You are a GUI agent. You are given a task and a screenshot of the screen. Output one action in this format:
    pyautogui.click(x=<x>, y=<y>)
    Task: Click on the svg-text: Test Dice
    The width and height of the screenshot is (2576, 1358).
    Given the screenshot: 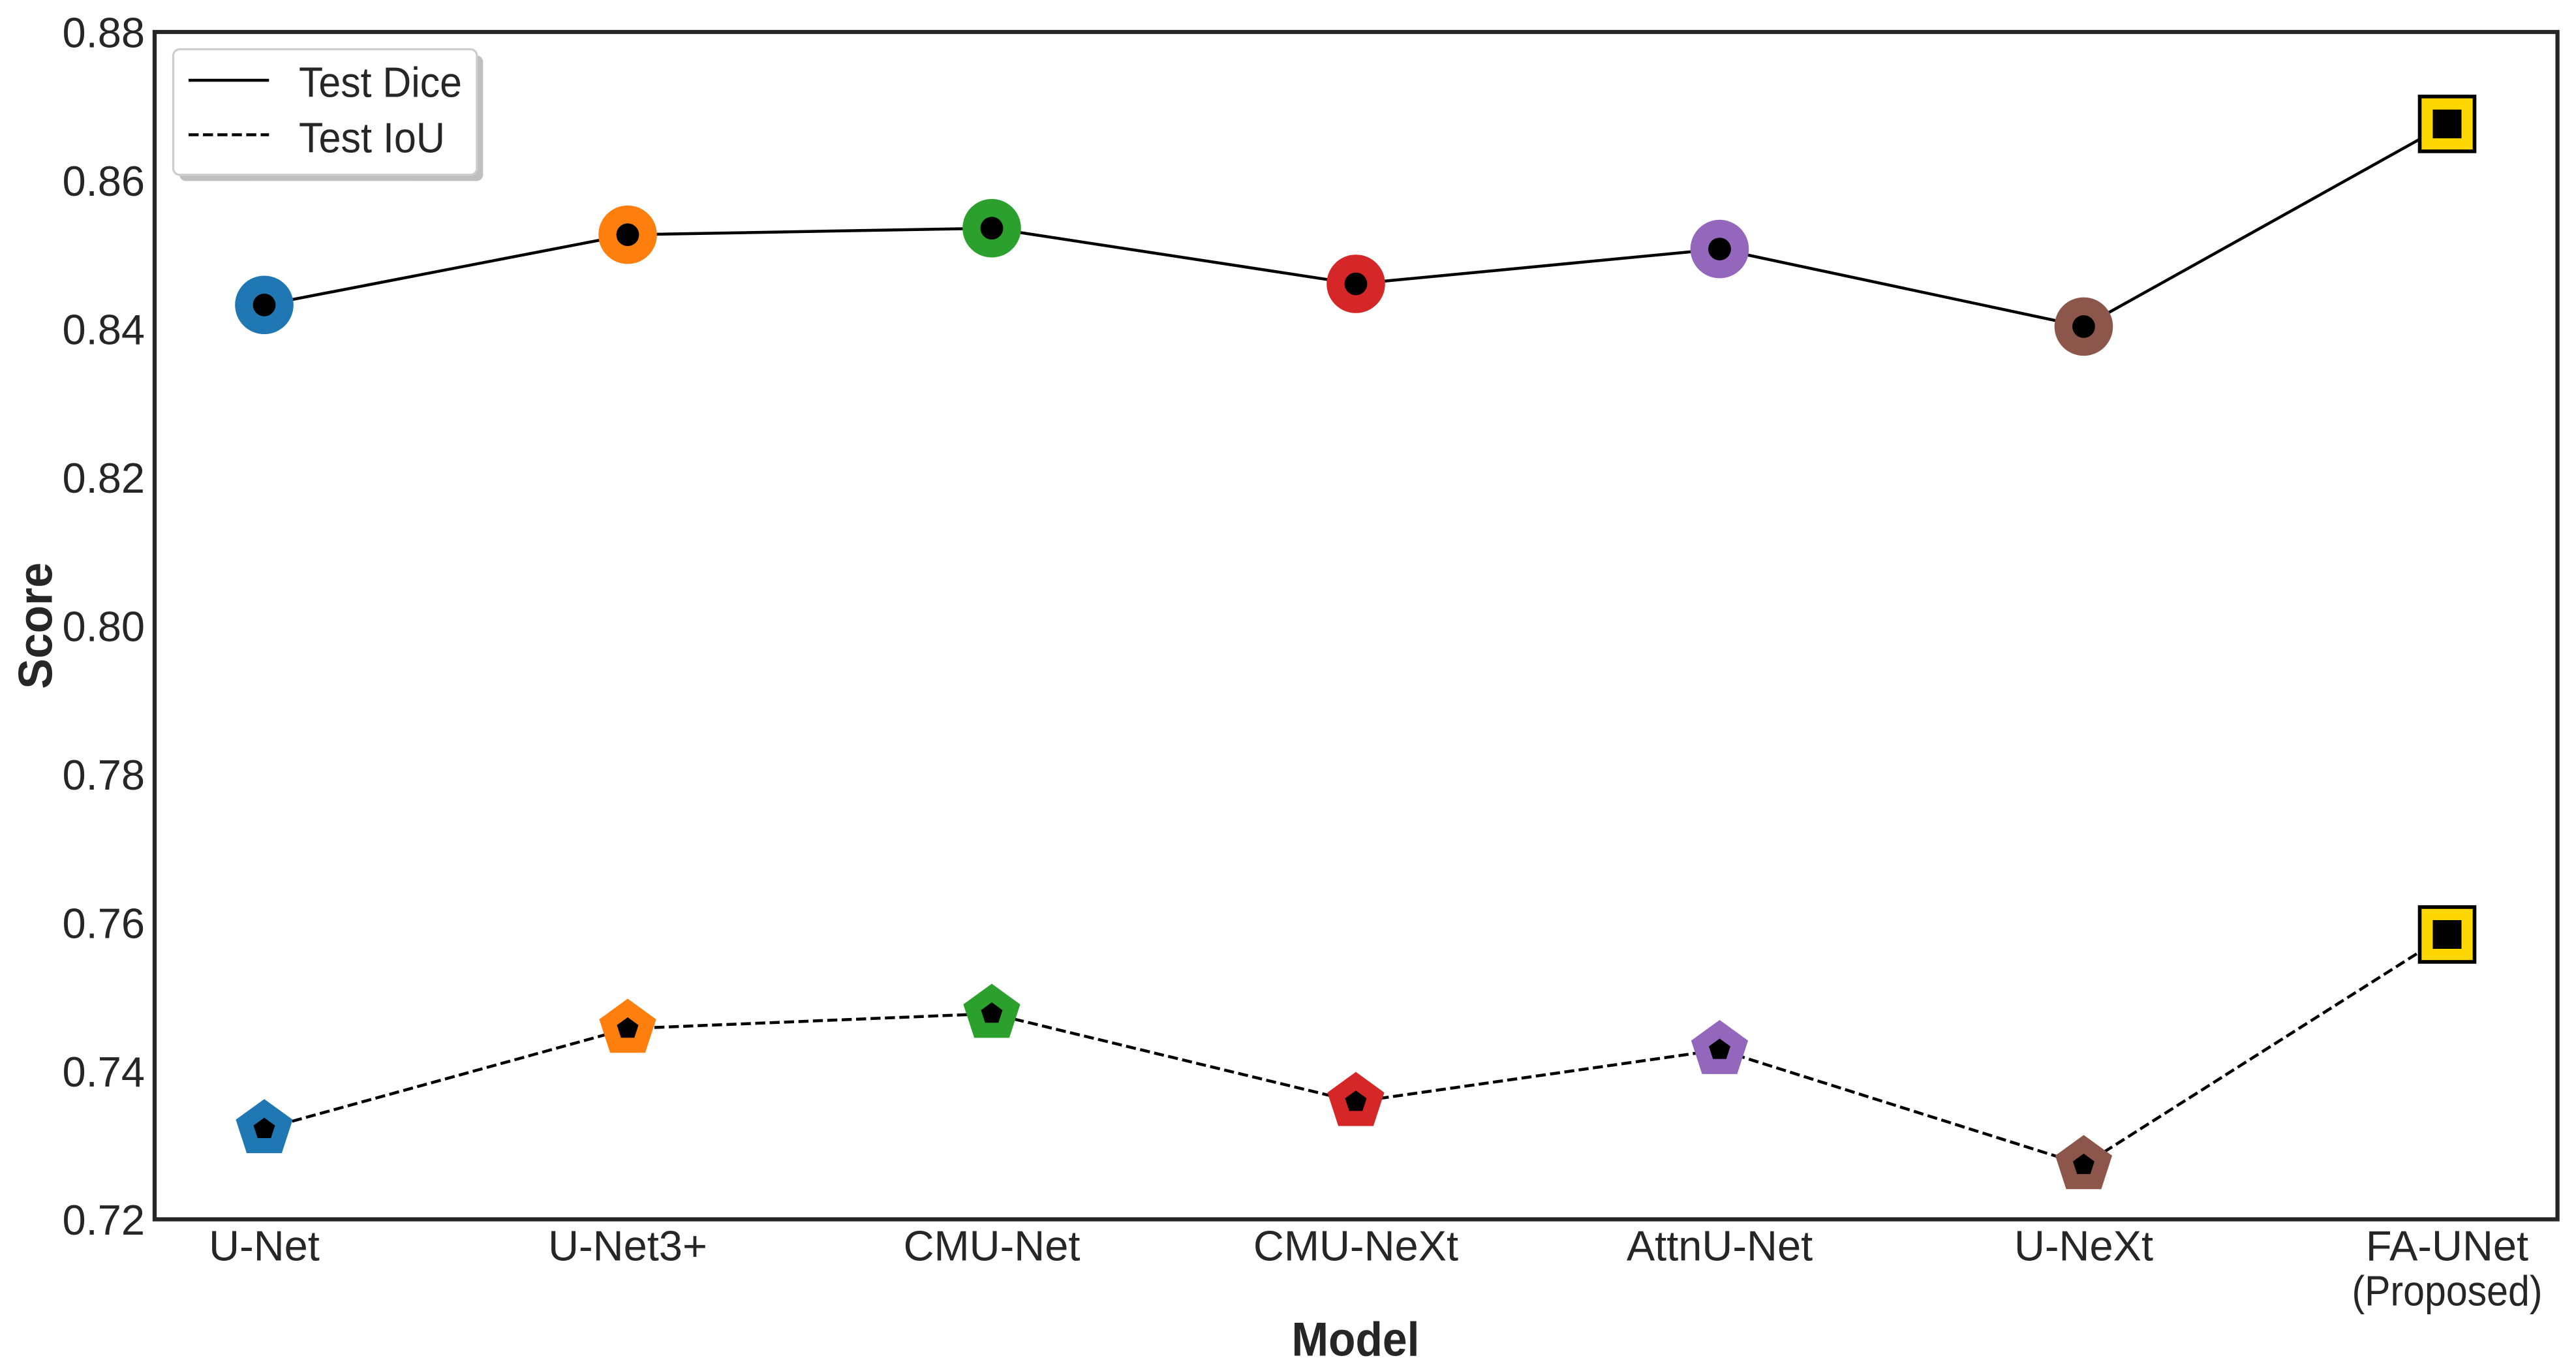 What is the action you would take?
    pyautogui.click(x=380, y=82)
    